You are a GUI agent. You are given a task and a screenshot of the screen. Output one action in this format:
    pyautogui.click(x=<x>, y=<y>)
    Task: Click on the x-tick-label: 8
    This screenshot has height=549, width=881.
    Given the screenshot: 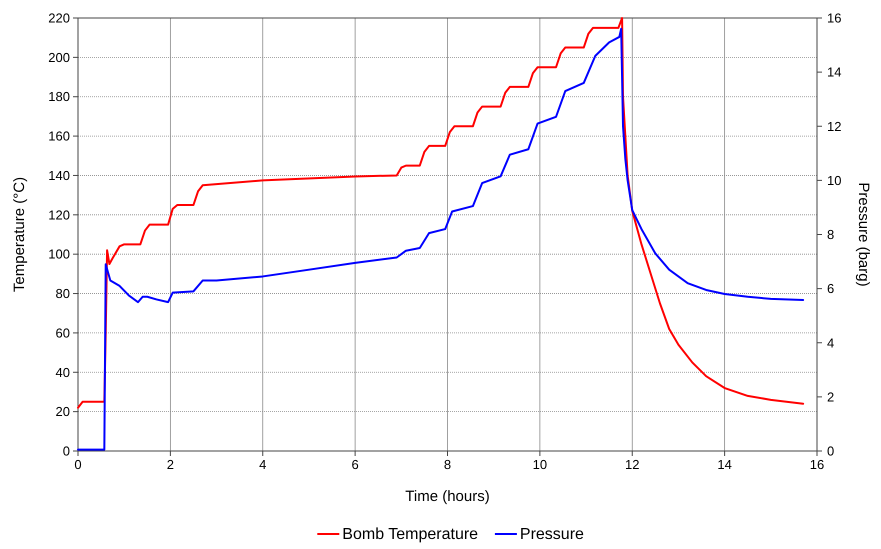 What is the action you would take?
    pyautogui.click(x=448, y=464)
    